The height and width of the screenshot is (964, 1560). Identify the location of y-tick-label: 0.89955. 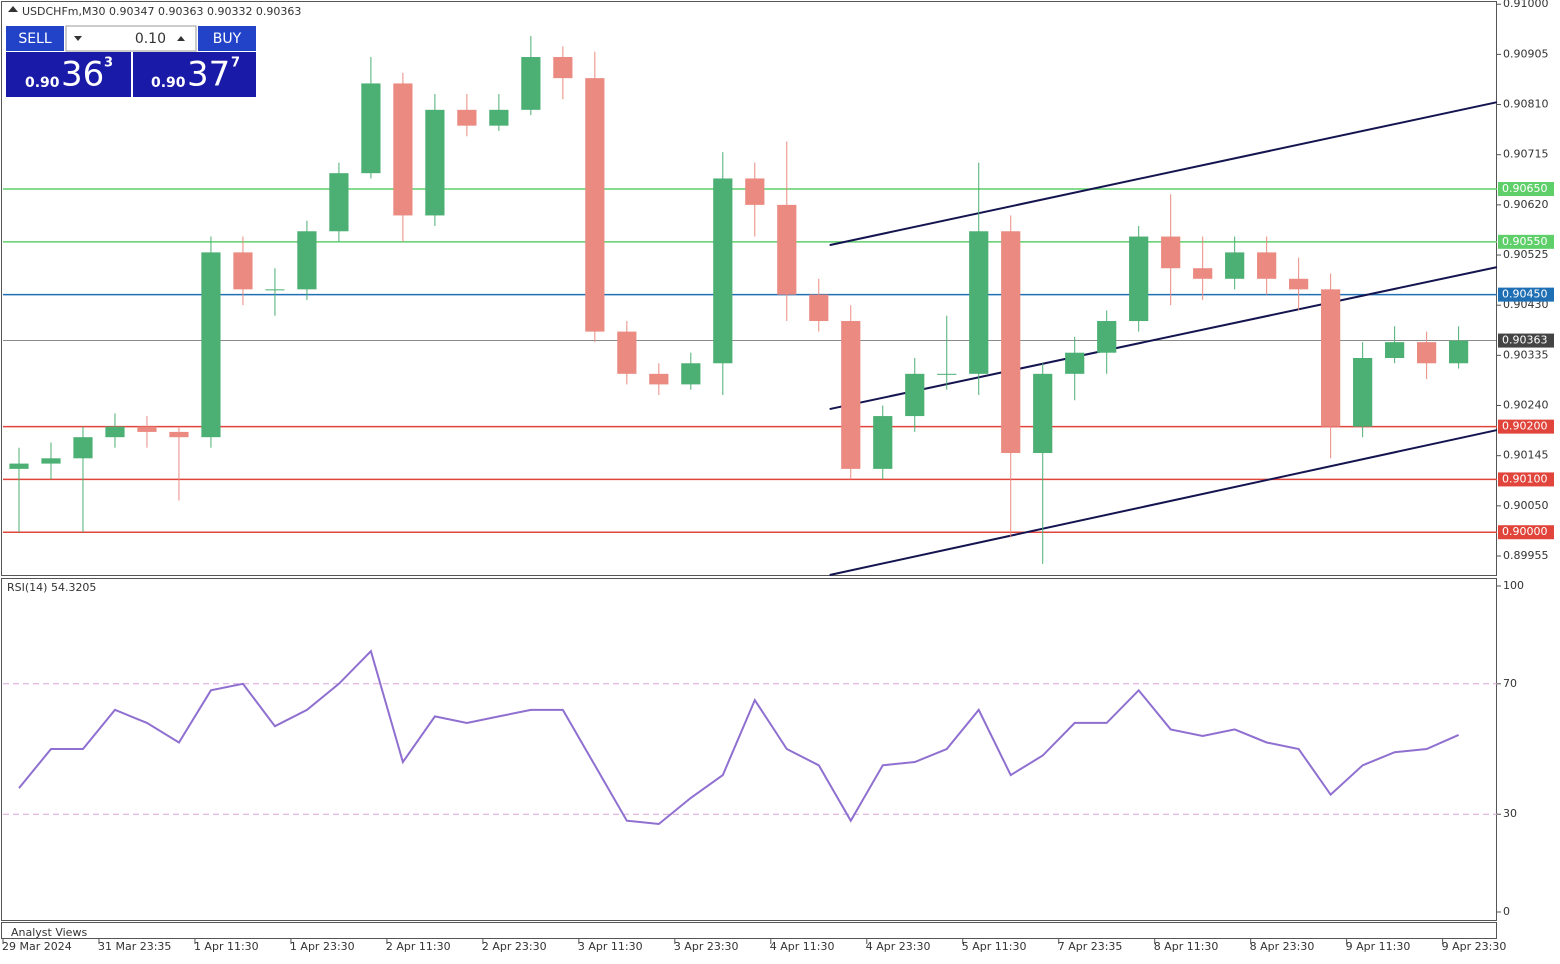
(1526, 555).